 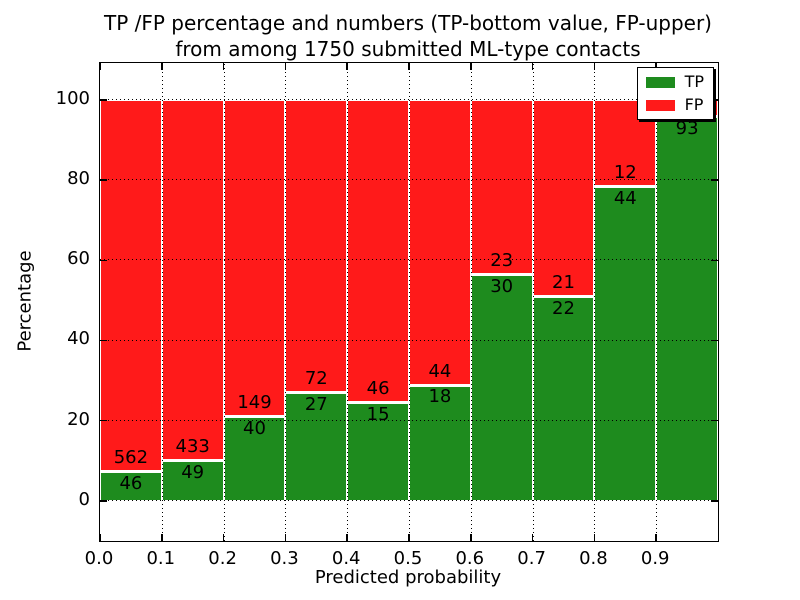 What do you see at coordinates (595, 302) in the screenshot?
I see `gridline-x-0.8` at bounding box center [595, 302].